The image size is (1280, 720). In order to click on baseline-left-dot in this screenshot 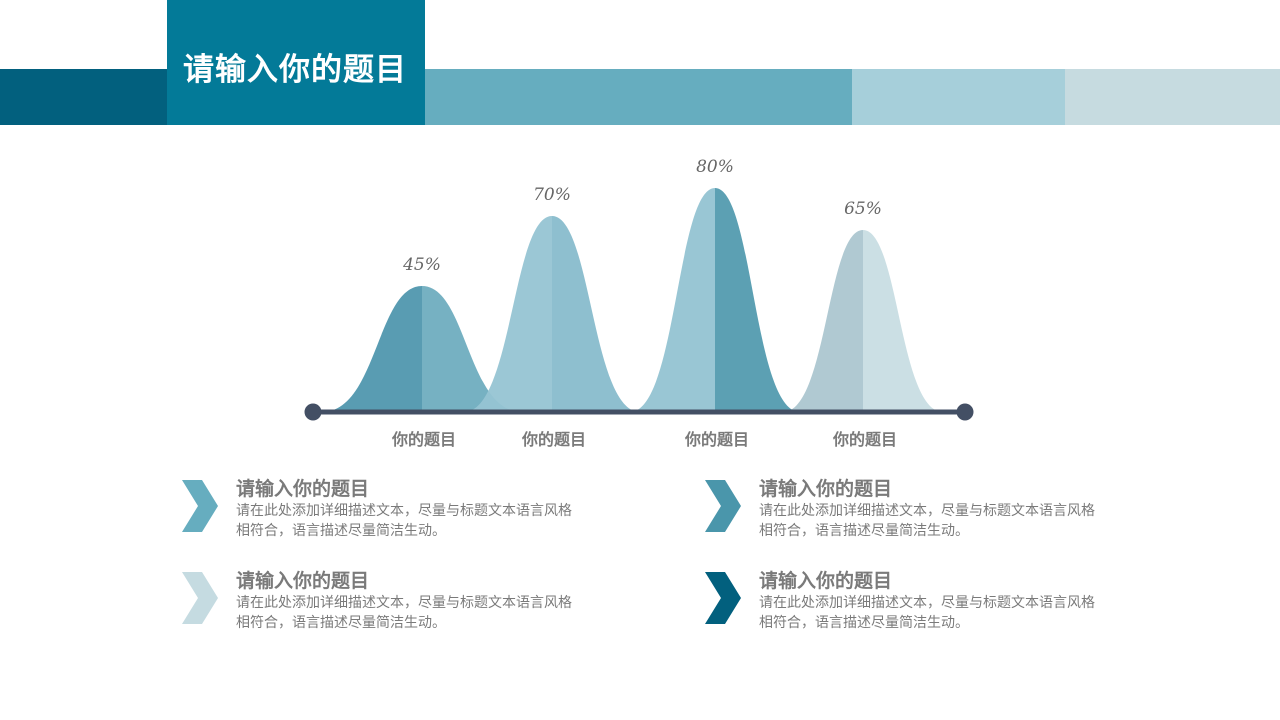, I will do `click(313, 412)`.